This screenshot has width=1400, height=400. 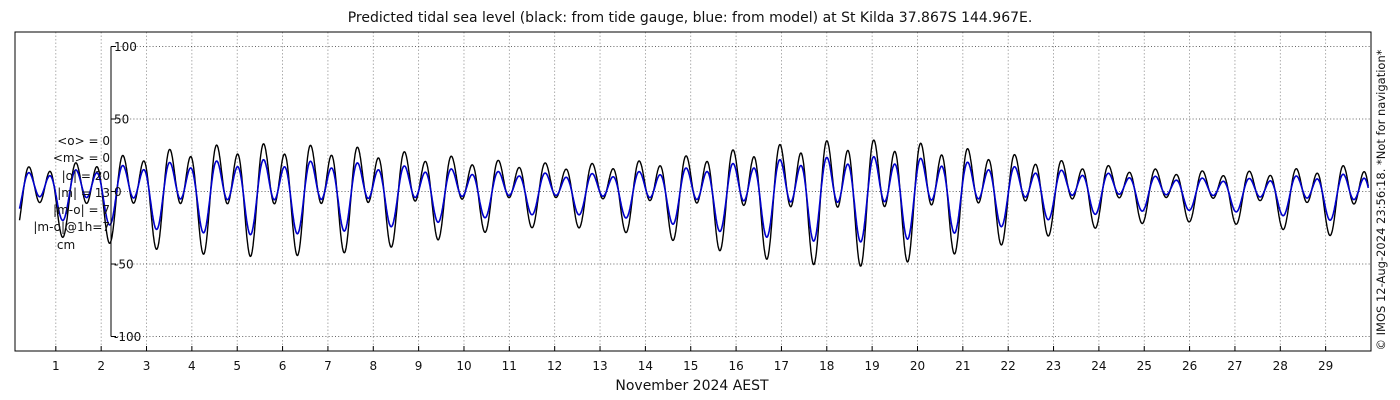 What do you see at coordinates (147, 366) in the screenshot?
I see `x-tick-label: 3` at bounding box center [147, 366].